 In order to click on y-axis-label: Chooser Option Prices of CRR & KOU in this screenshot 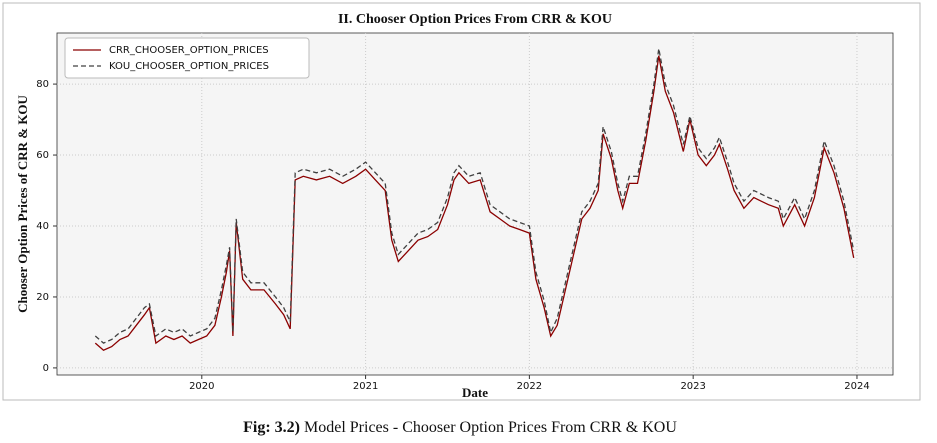, I will do `click(22, 203)`.